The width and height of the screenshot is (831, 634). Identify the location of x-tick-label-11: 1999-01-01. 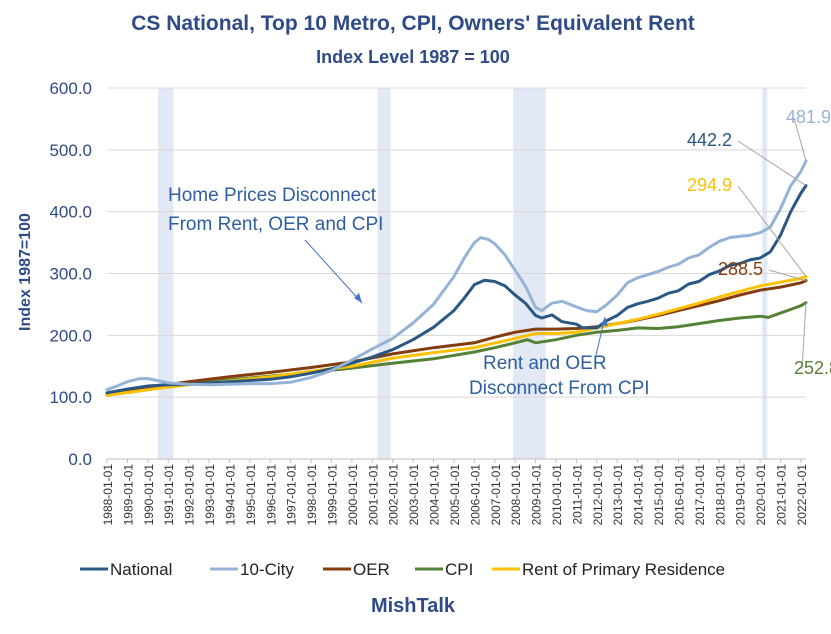
(332, 495).